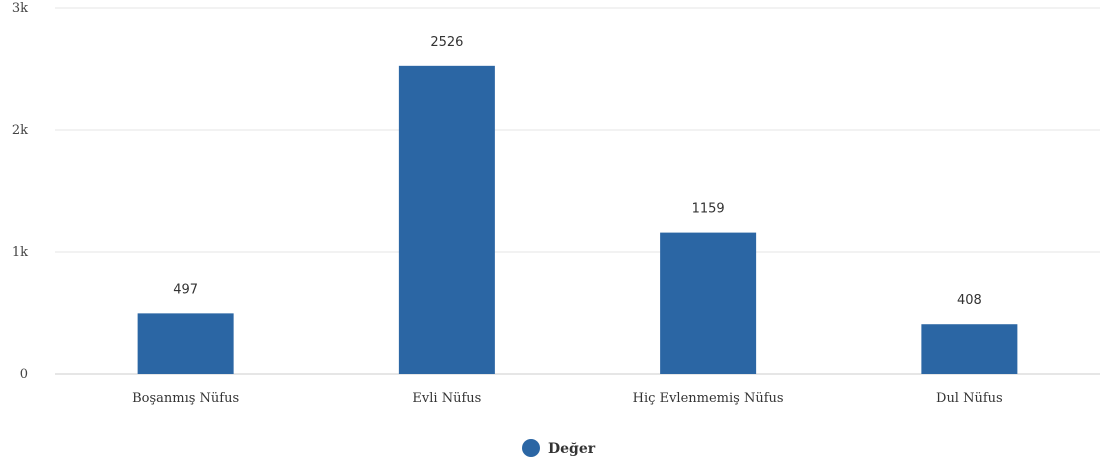  What do you see at coordinates (185, 289) in the screenshot?
I see `data-label: 497` at bounding box center [185, 289].